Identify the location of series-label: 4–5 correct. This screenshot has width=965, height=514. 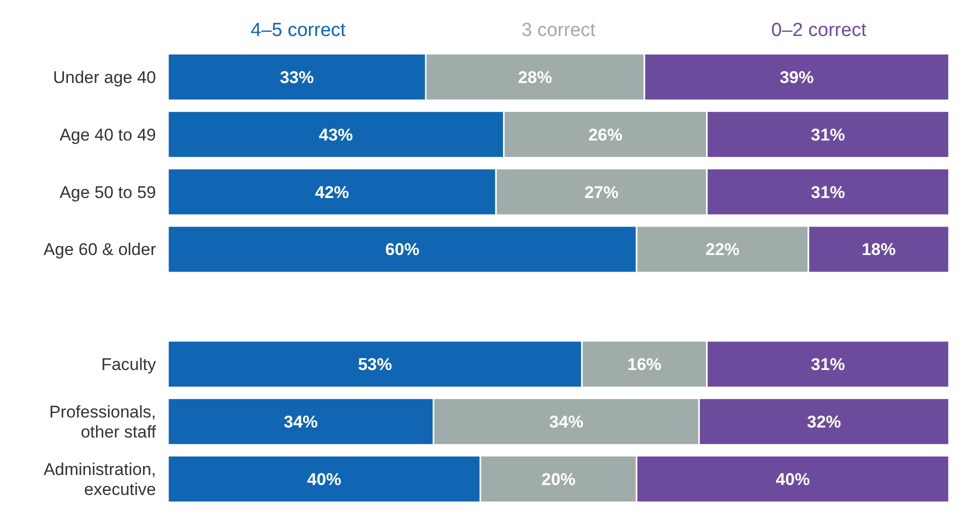
(298, 30).